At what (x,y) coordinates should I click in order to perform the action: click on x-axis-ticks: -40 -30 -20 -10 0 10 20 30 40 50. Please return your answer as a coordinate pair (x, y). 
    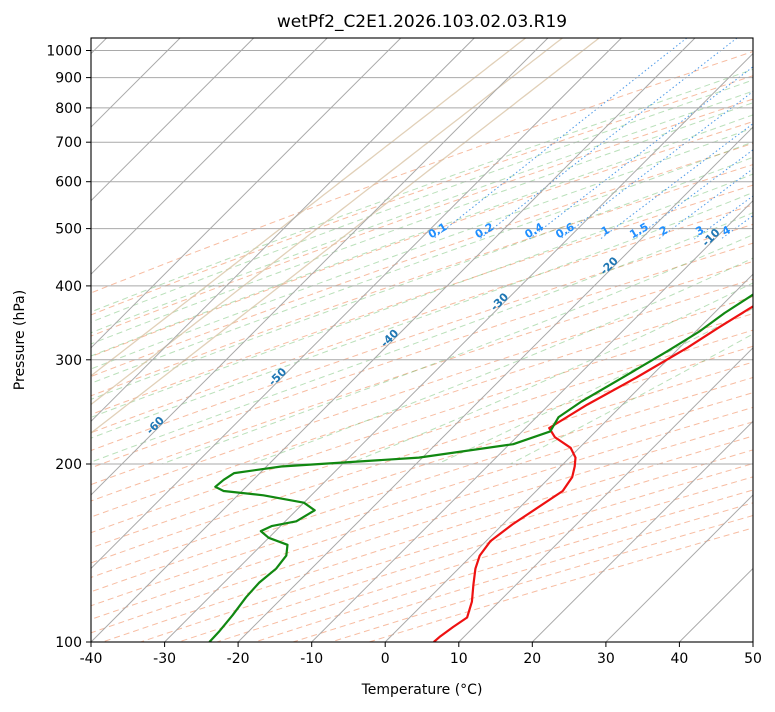
    Looking at the image, I should click on (421, 654).